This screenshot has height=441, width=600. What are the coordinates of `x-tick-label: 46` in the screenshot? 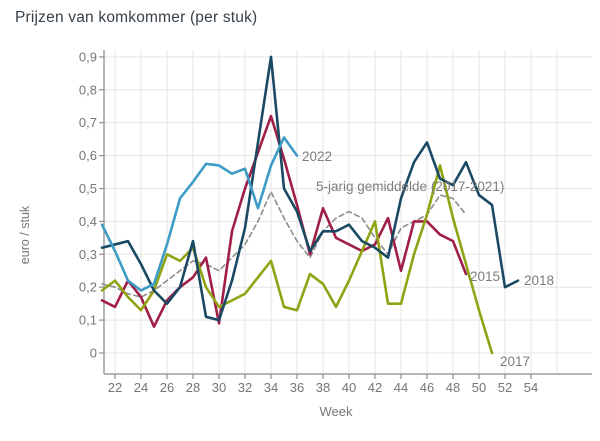 It's located at (427, 387).